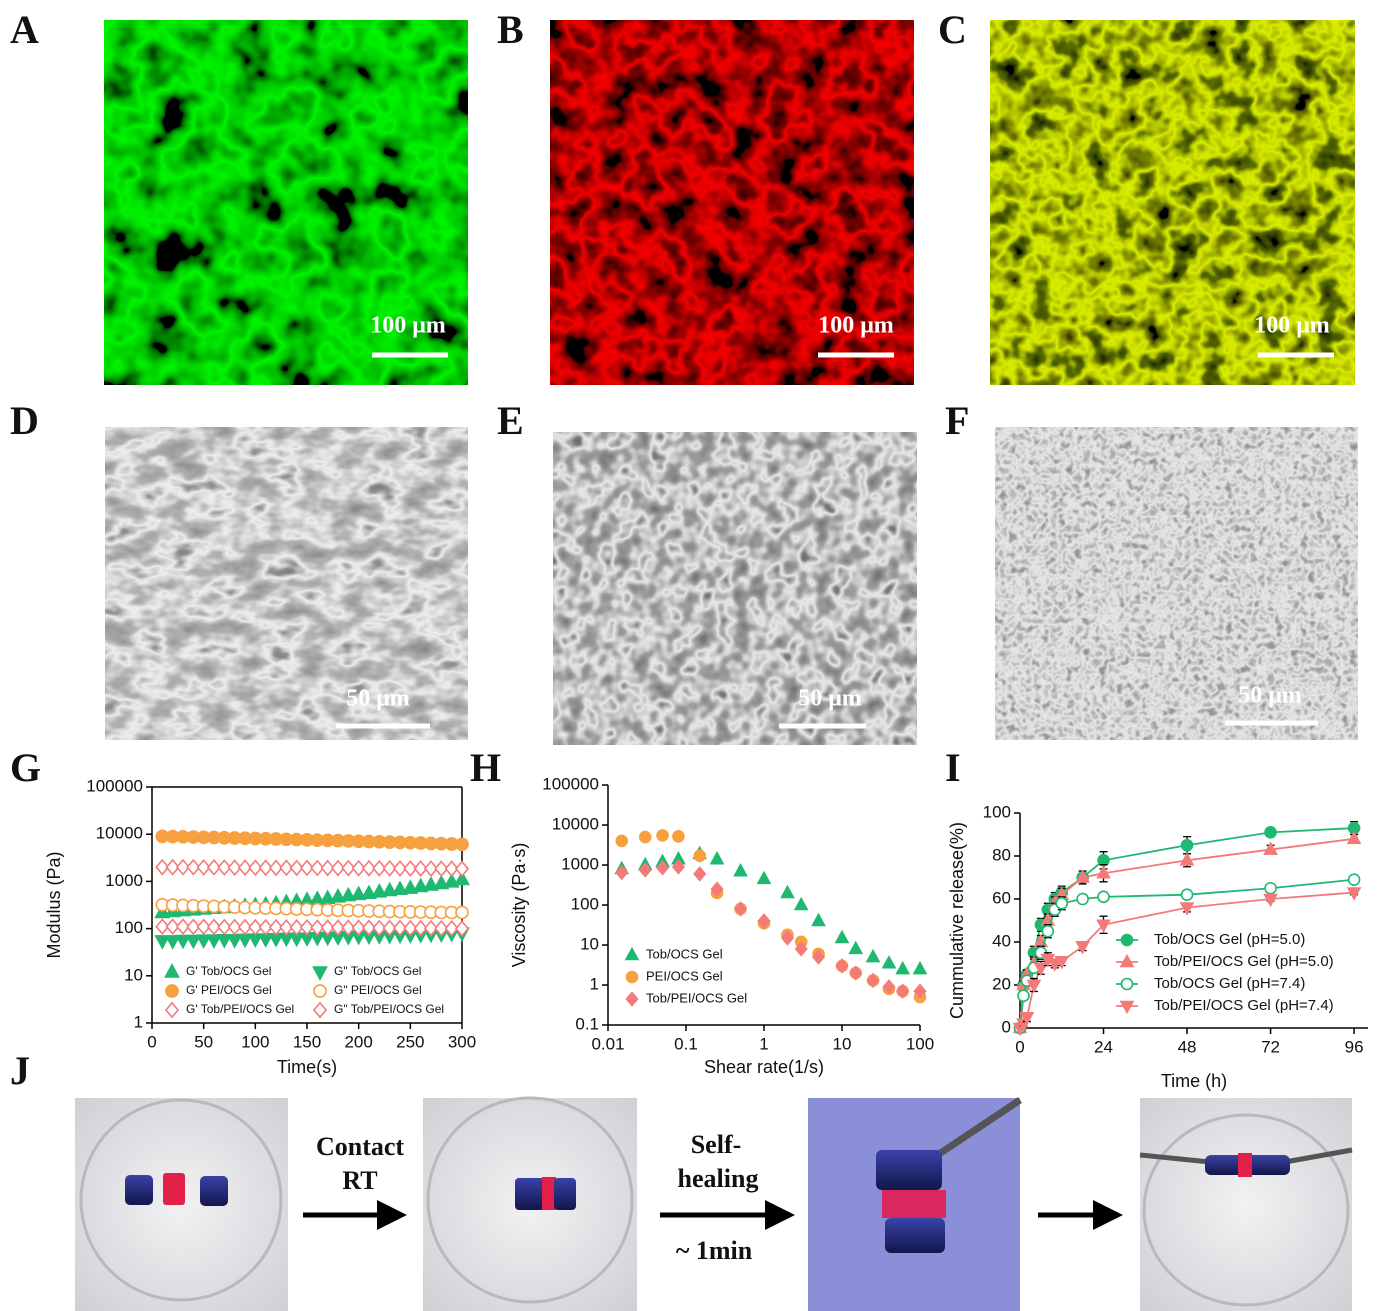  I want to click on y-tick-label: 1, so click(138, 1021).